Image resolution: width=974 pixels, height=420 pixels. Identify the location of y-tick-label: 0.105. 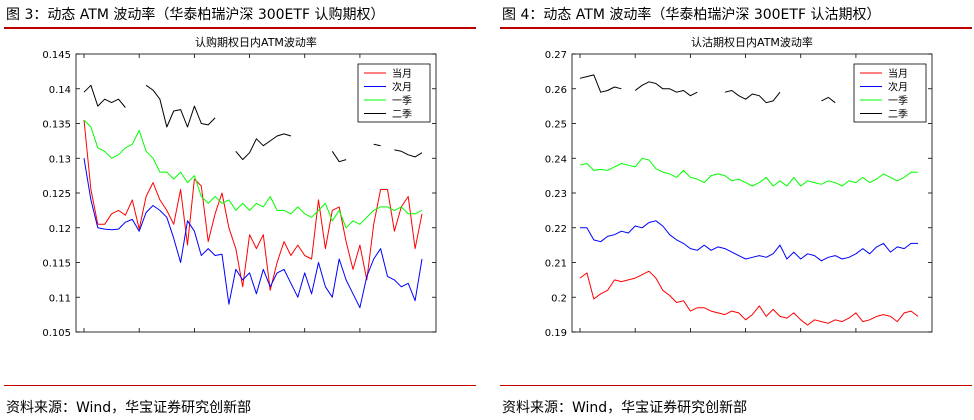
(56, 333).